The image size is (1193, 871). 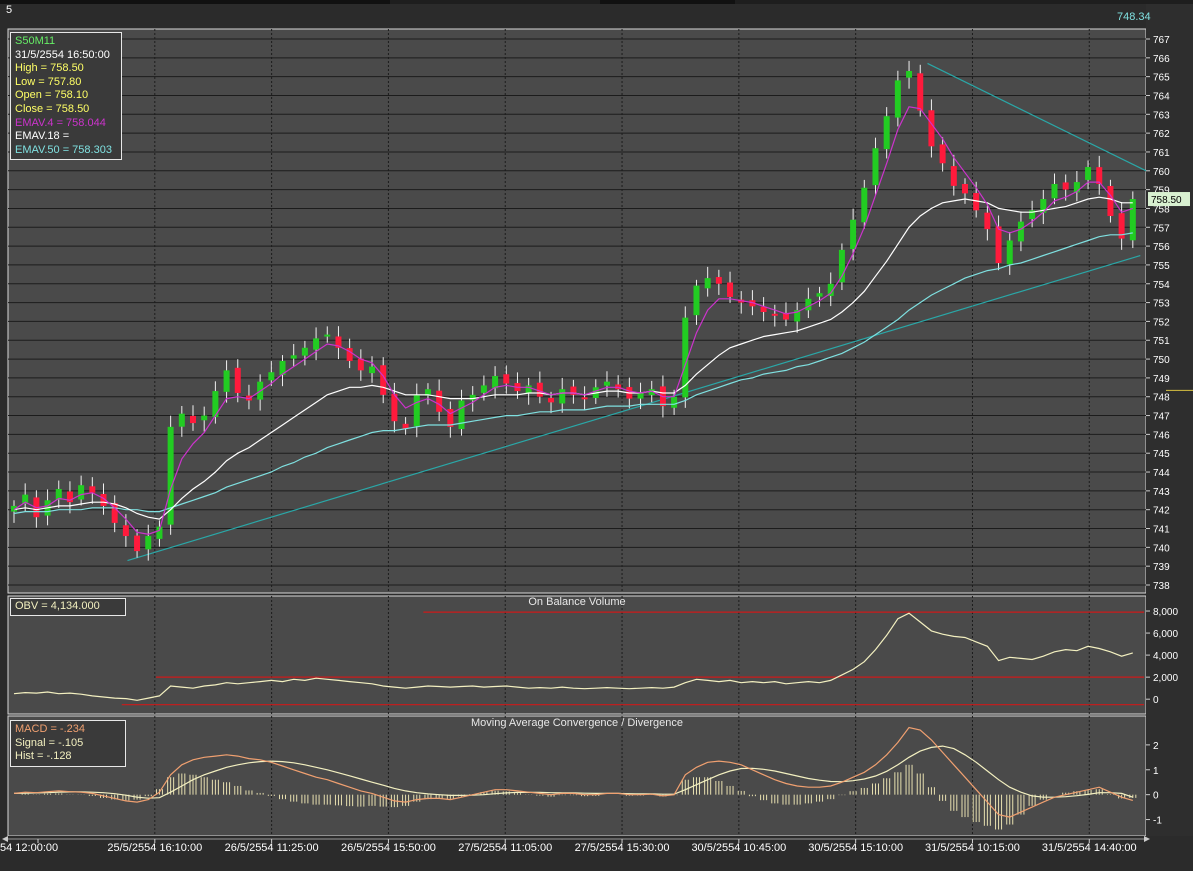 I want to click on macd-value: MACD = -.234, so click(x=50, y=729).